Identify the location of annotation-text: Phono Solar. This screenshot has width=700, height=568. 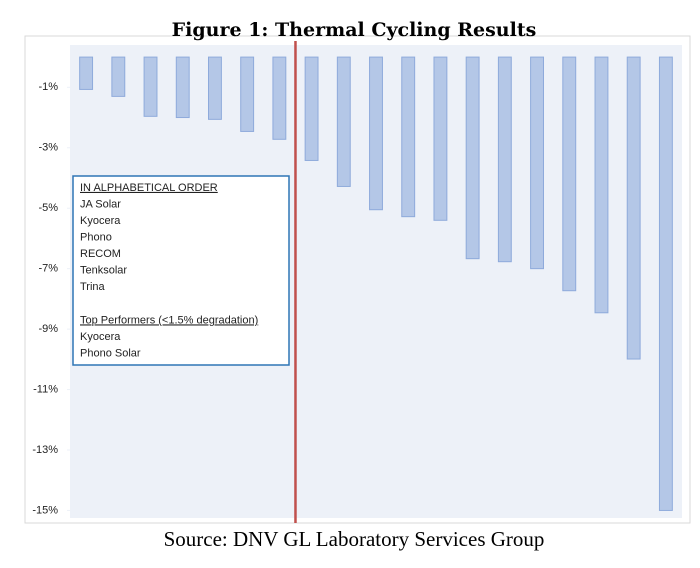
(110, 353).